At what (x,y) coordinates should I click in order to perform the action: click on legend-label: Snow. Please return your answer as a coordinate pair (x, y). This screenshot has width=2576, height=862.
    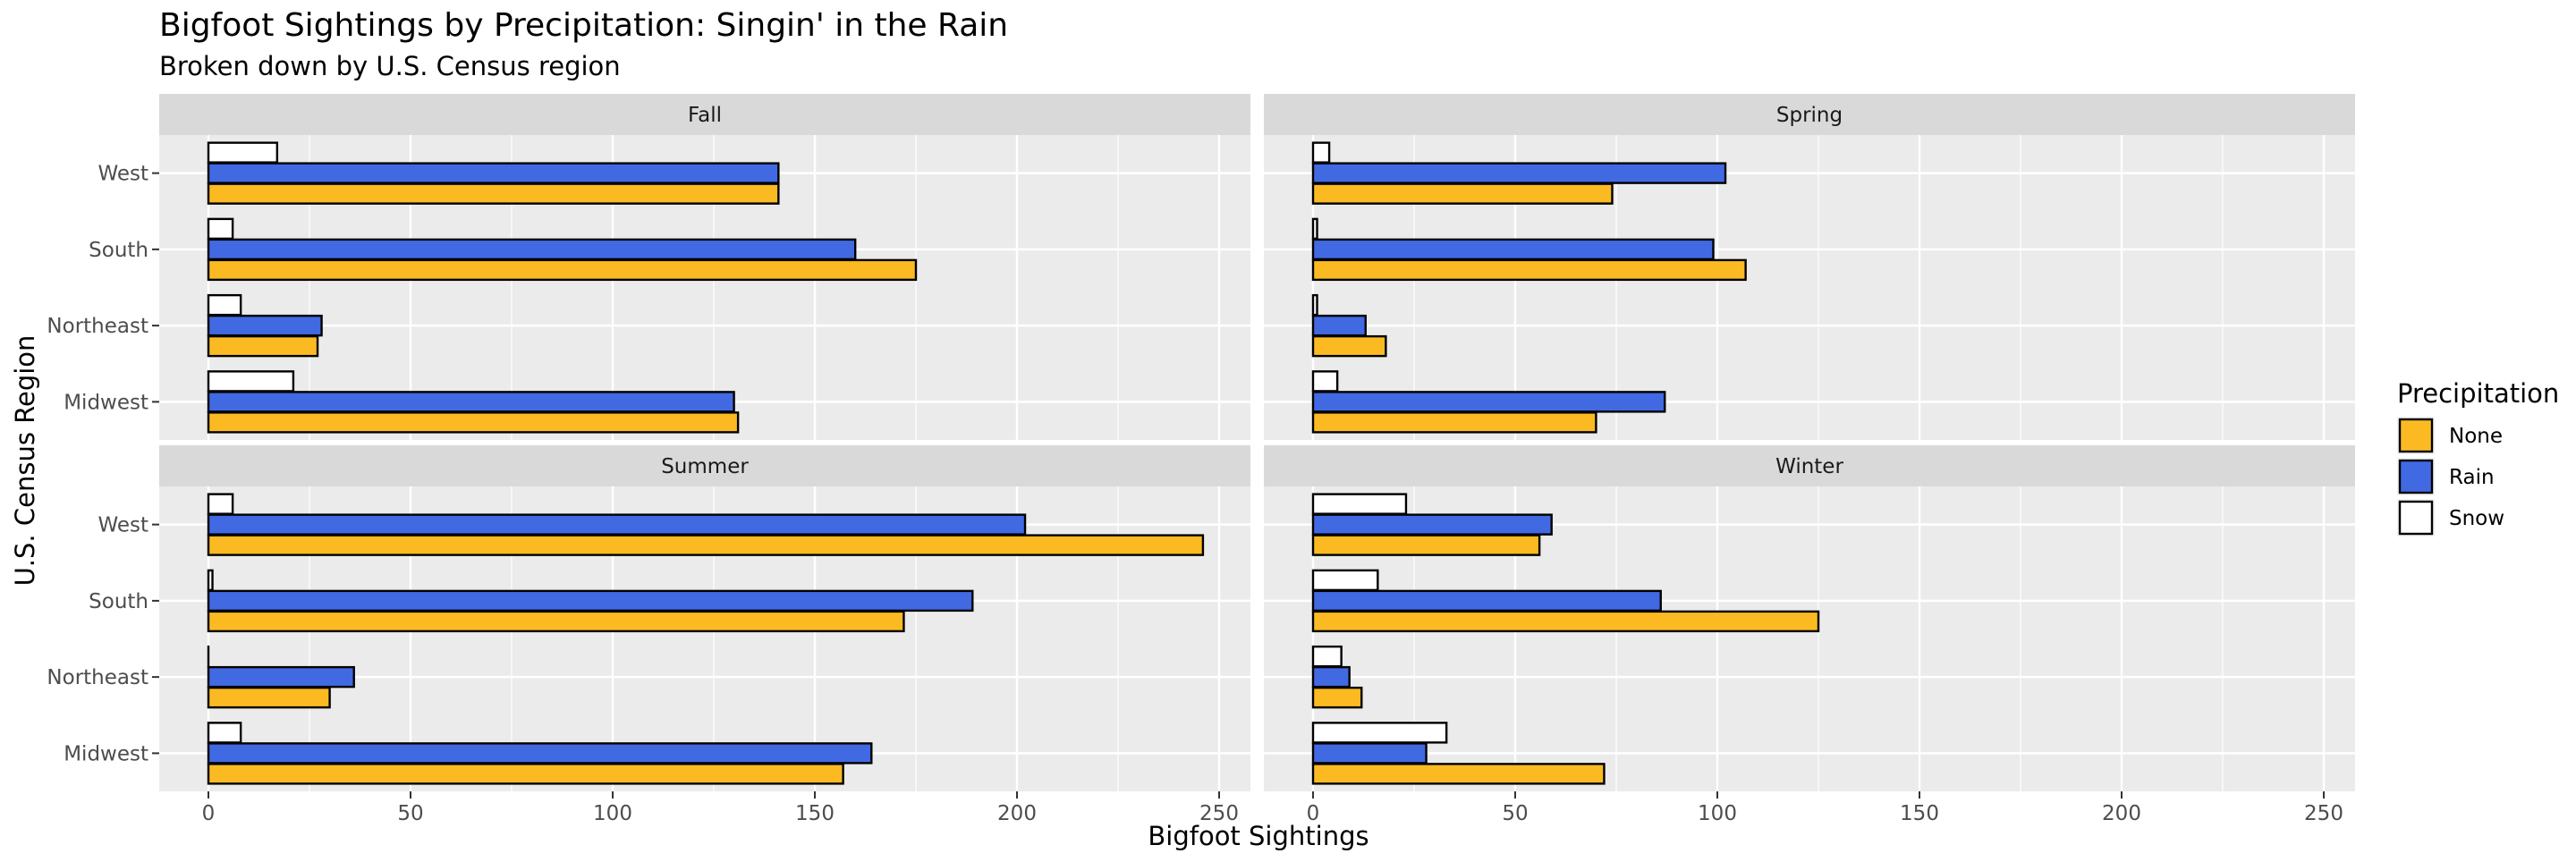
    Looking at the image, I should click on (2476, 518).